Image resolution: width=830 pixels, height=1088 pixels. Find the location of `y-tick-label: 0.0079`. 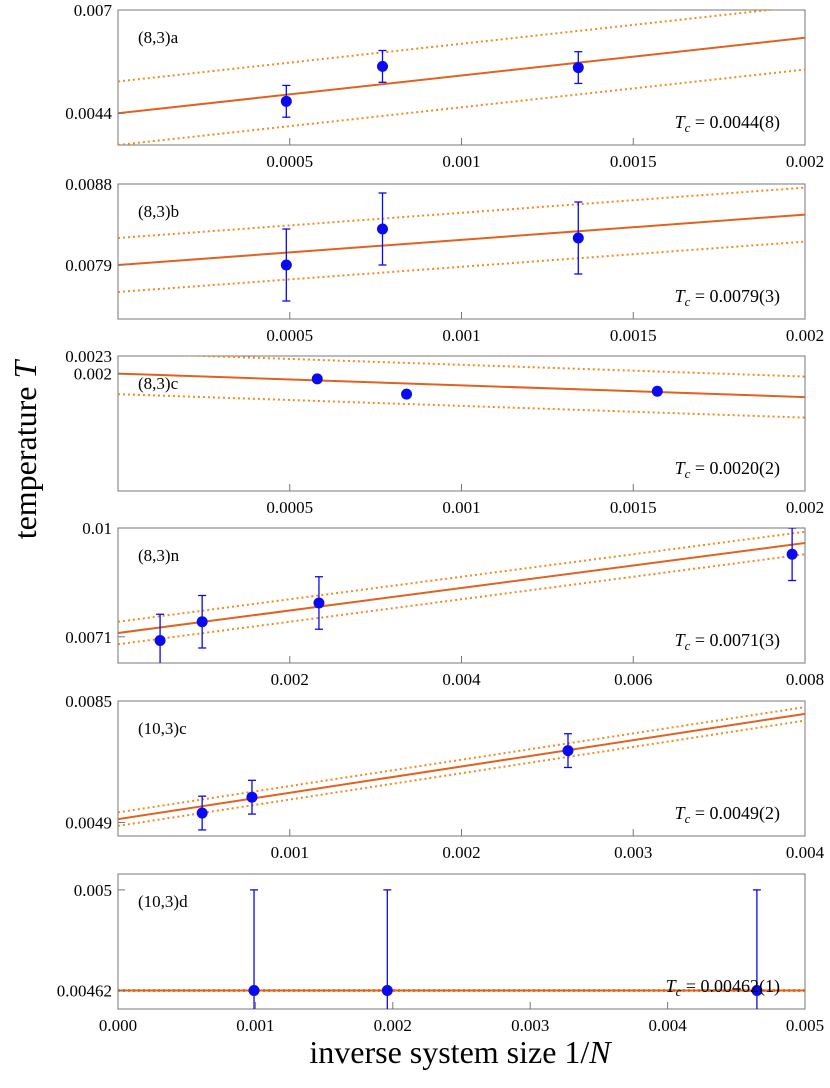

y-tick-label: 0.0079 is located at coordinates (88, 265).